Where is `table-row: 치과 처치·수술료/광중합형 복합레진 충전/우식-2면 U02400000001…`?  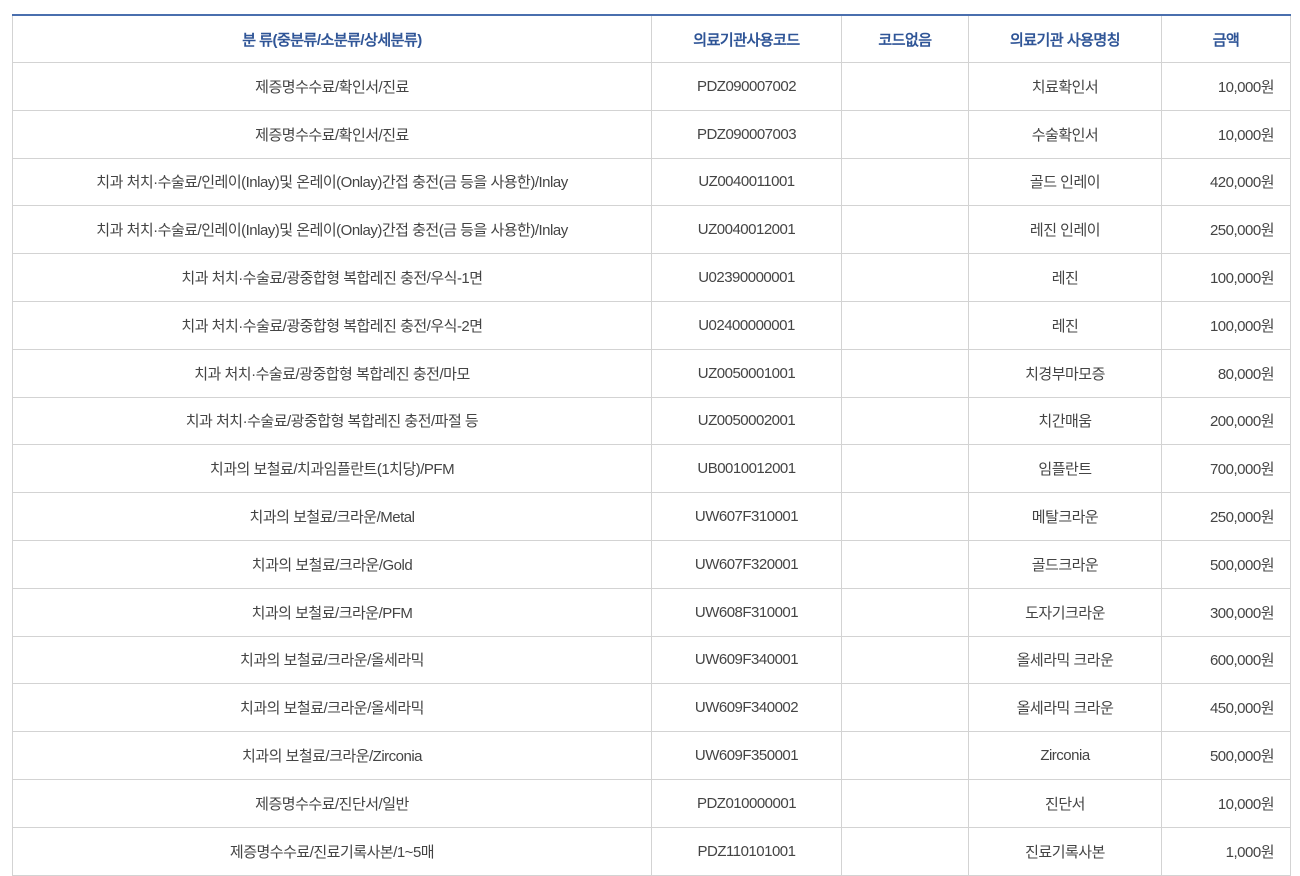
table-row: 치과 처치·수술료/광중합형 복합레진 충전/우식-2면 U02400000001… is located at coordinates (651, 325).